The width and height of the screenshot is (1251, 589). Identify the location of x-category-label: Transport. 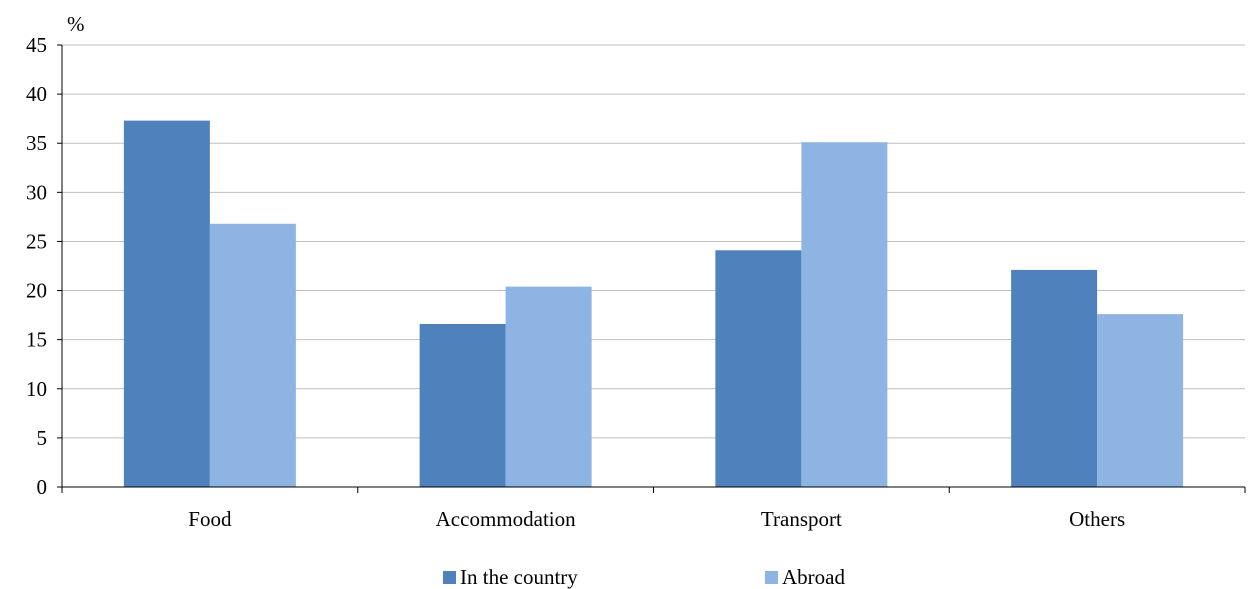
(801, 519).